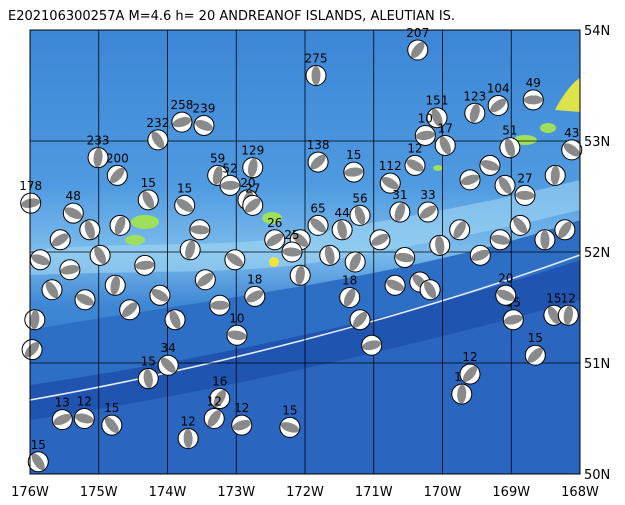 Image resolution: width=625 pixels, height=505 pixels. I want to click on depth-label: 112, so click(390, 166).